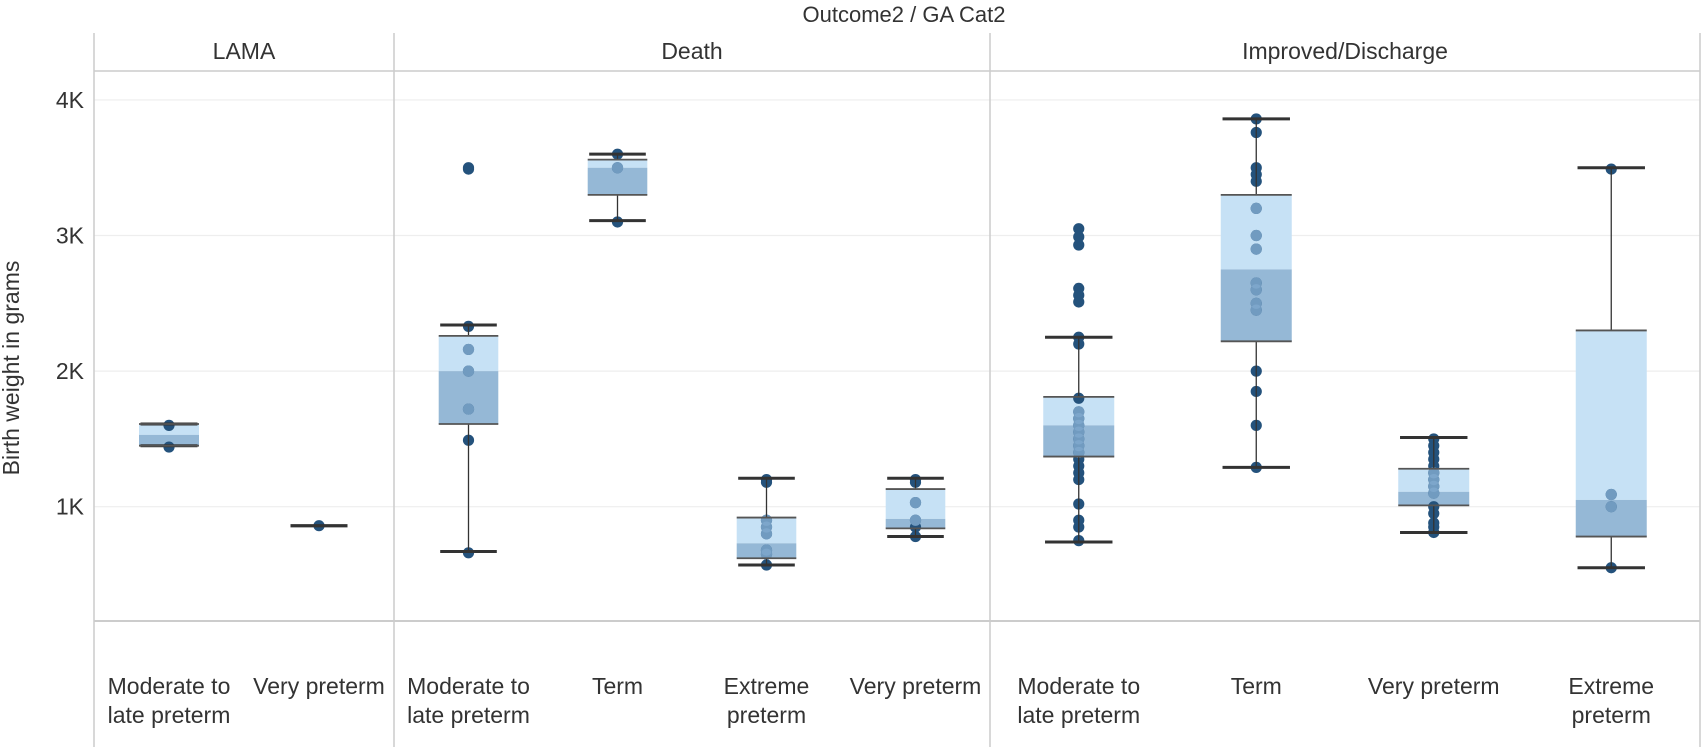  I want to click on category-label-1-1-0: Term, so click(617, 686).